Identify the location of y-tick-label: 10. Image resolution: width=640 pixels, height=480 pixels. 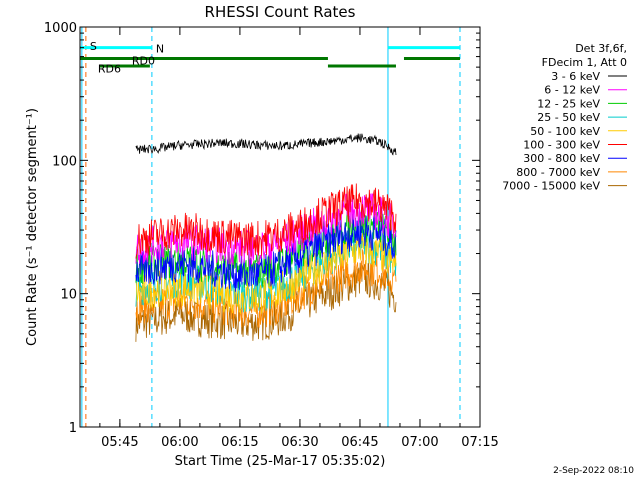
(68, 295).